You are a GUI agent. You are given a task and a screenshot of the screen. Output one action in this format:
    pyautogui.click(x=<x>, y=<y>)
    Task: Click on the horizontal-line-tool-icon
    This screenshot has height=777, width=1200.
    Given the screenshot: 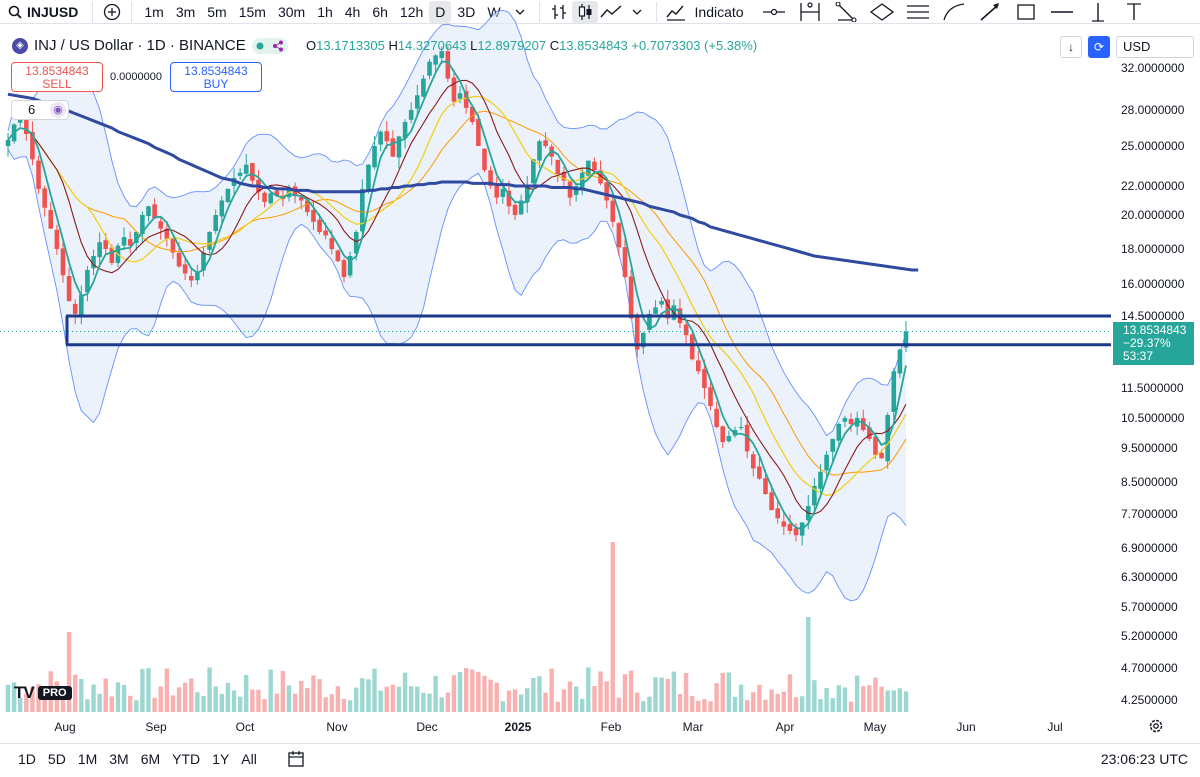 What is the action you would take?
    pyautogui.click(x=1062, y=12)
    